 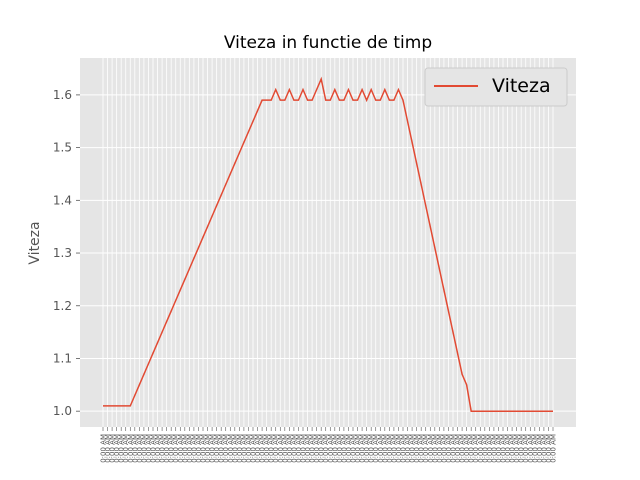 What do you see at coordinates (62, 306) in the screenshot?
I see `y-tick-label: 1.2` at bounding box center [62, 306].